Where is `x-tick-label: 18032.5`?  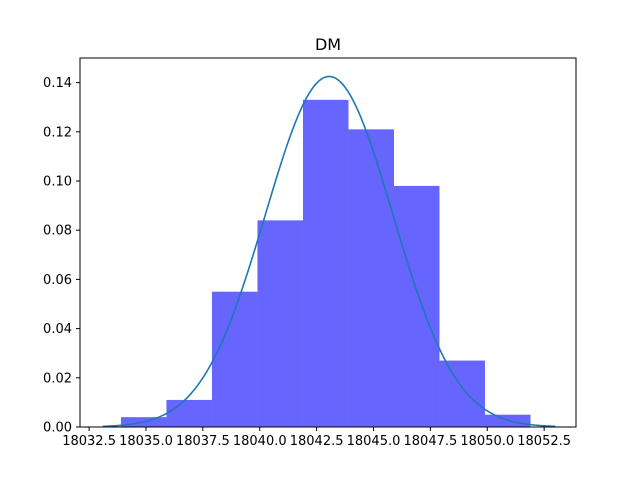 x-tick-label: 18032.5 is located at coordinates (89, 441).